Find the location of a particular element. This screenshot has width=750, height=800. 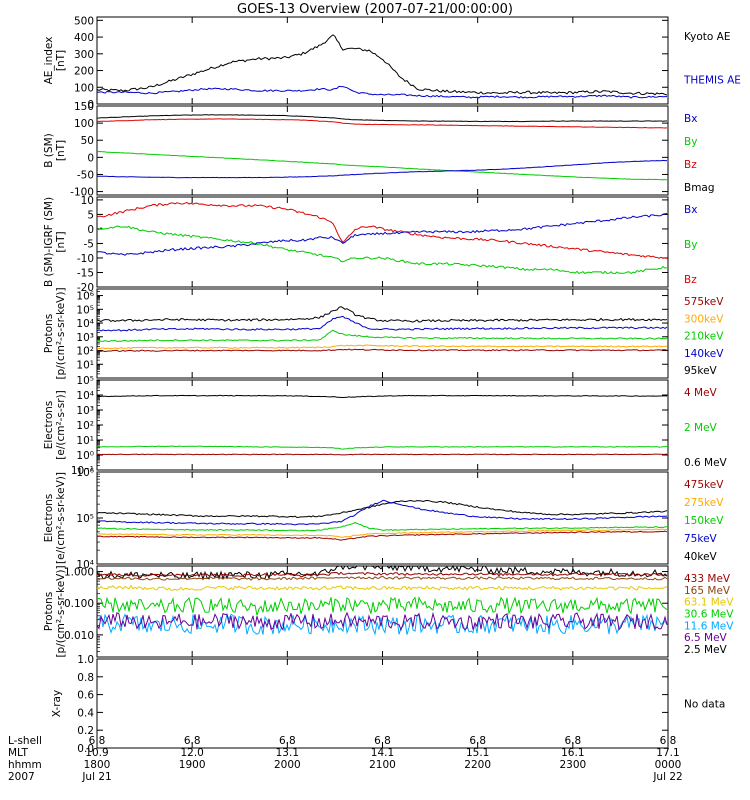

series-electrons_high-2-mev is located at coordinates (382, 447).